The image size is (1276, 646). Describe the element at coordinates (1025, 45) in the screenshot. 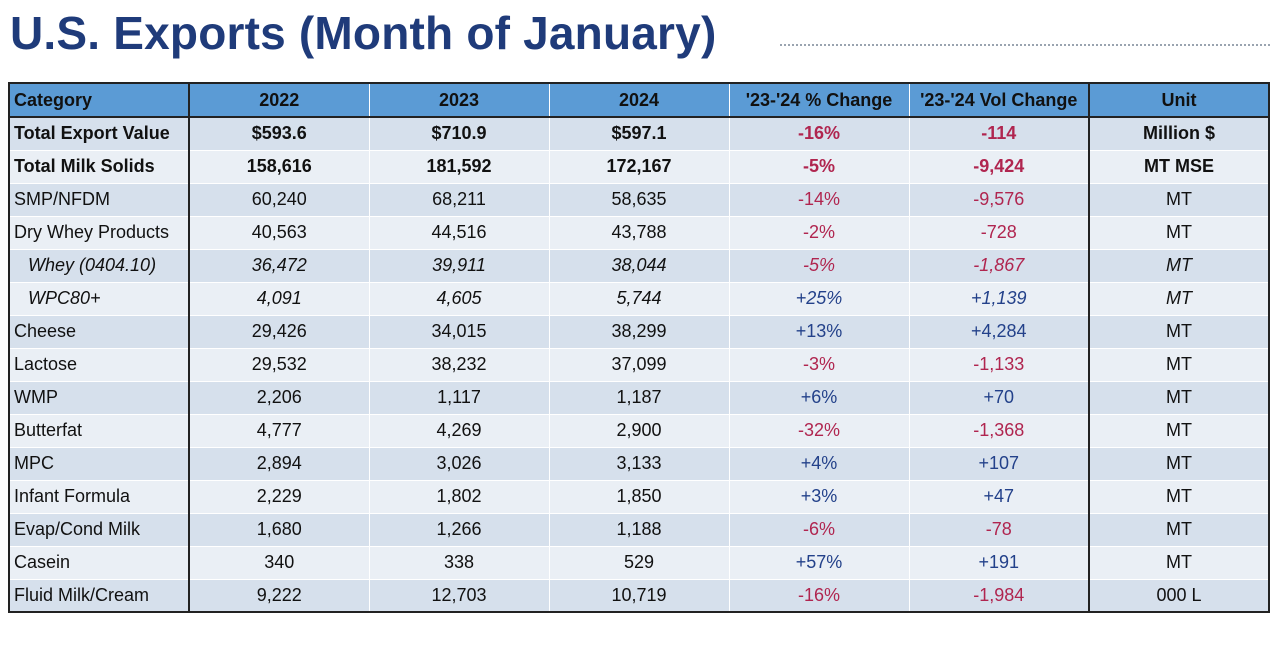

I see `dotted-divider` at that location.